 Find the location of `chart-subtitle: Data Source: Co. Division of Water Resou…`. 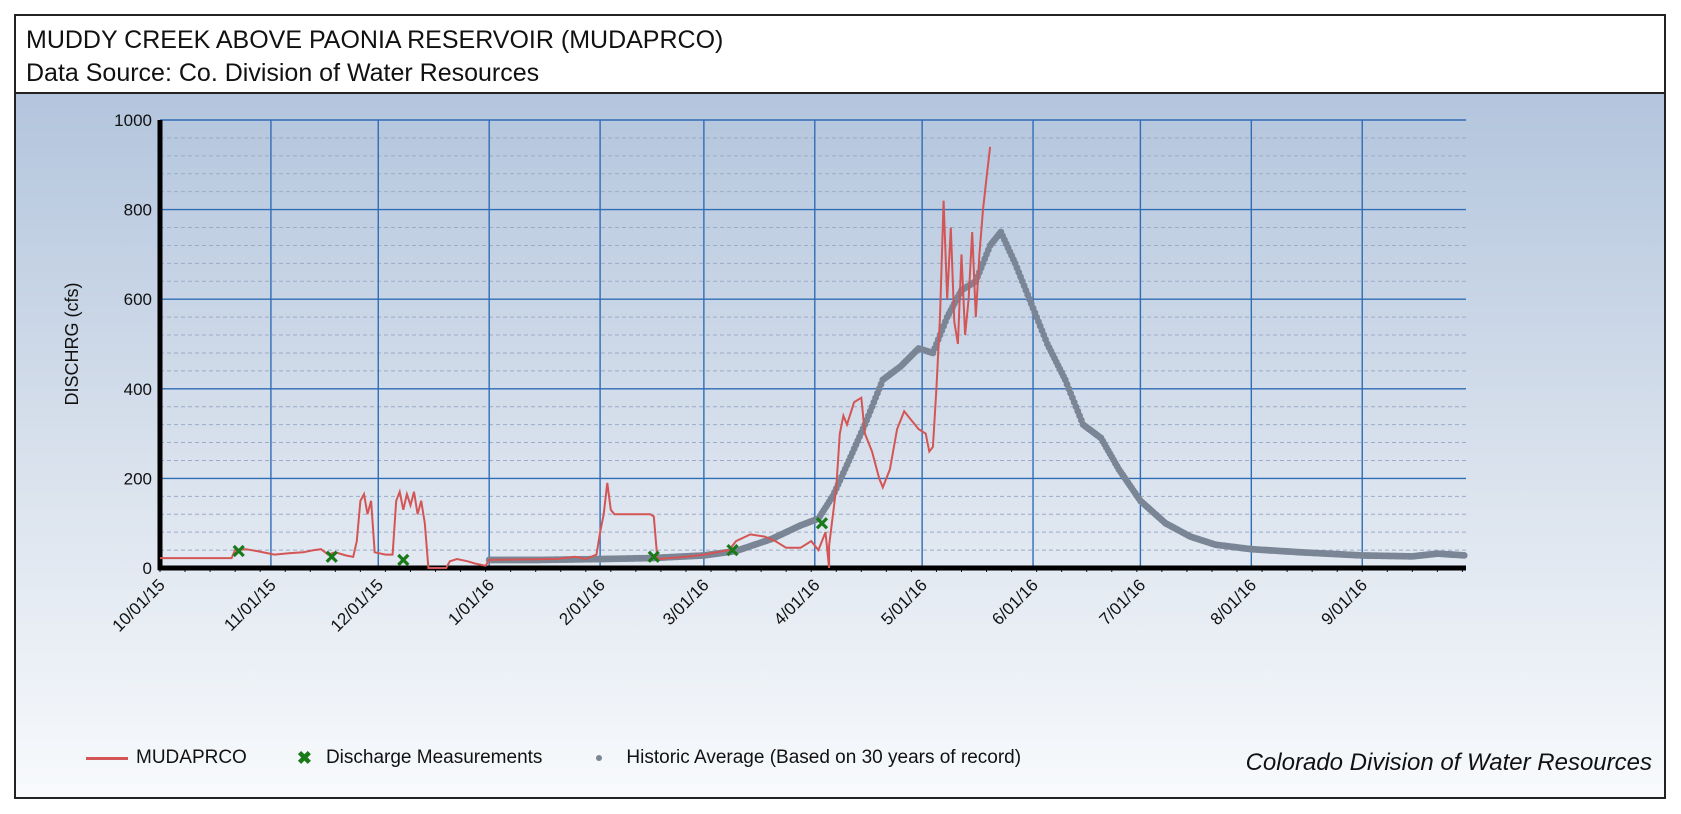

chart-subtitle: Data Source: Co. Division of Water Resou… is located at coordinates (283, 73).